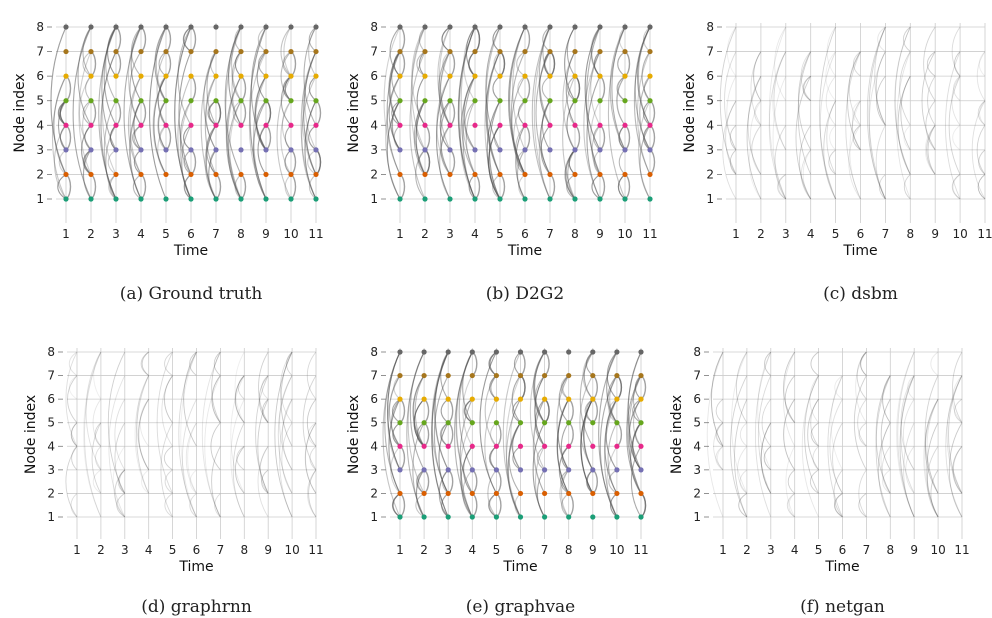  Describe the element at coordinates (761, 234) in the screenshot. I see `x-tick-label: 2` at that location.